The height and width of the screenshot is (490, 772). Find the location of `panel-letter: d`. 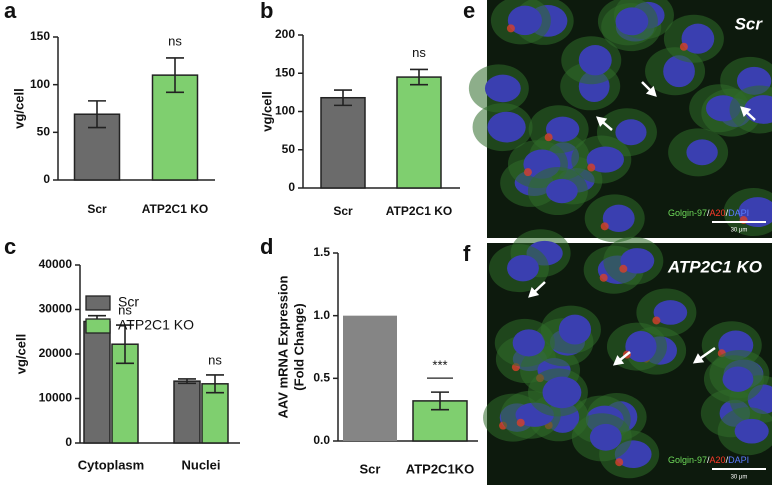

panel-letter: d is located at coordinates (266, 246).